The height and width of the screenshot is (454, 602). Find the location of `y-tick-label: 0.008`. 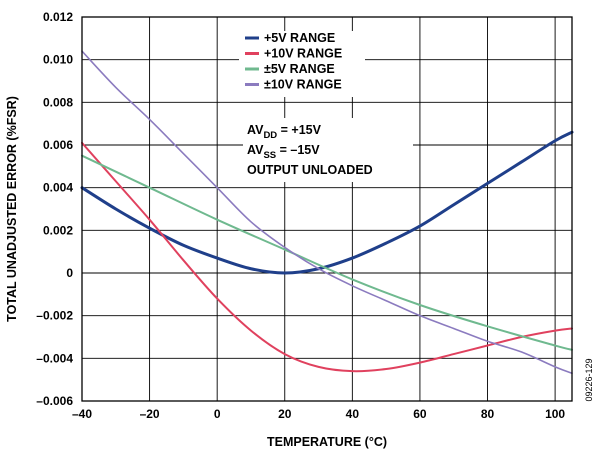

y-tick-label: 0.008 is located at coordinates (58, 102).